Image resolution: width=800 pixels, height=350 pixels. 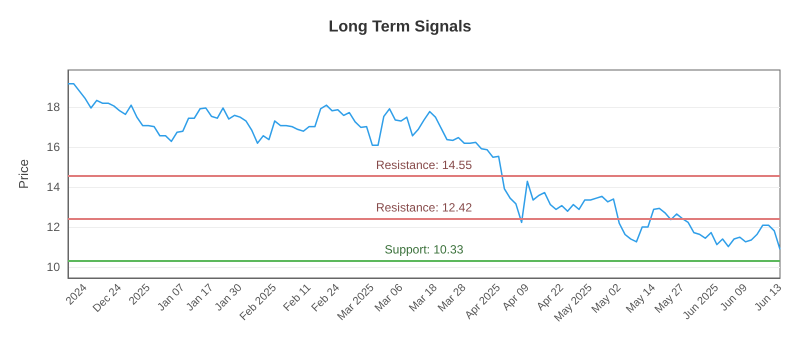 What do you see at coordinates (424, 165) in the screenshot?
I see `ref-line-label: Resistance: 14.55` at bounding box center [424, 165].